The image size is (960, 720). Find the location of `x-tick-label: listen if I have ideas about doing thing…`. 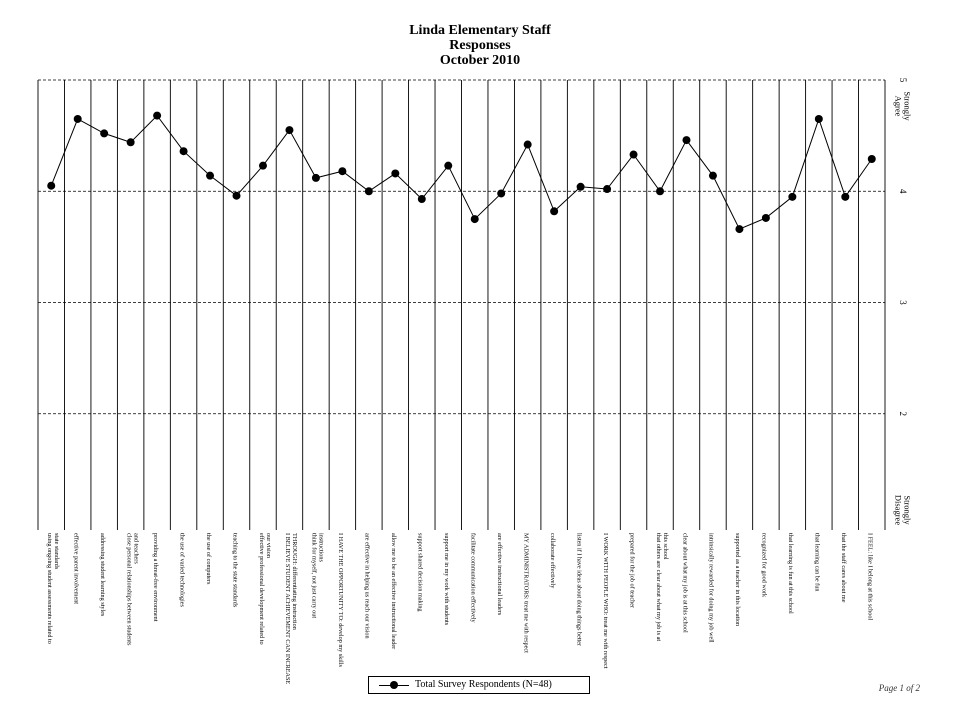

x-tick-label: listen if I have ideas about doing thing… is located at coordinates (578, 589).